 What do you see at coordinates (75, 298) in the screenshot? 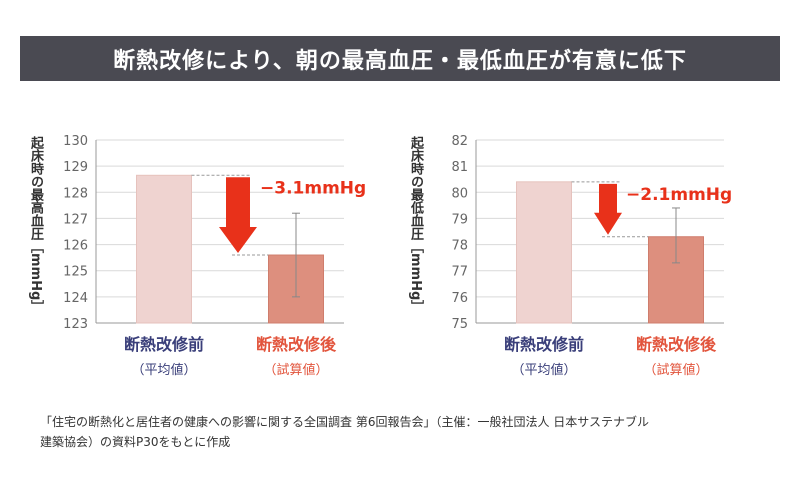
I see `y-tick-label: 124` at bounding box center [75, 298].